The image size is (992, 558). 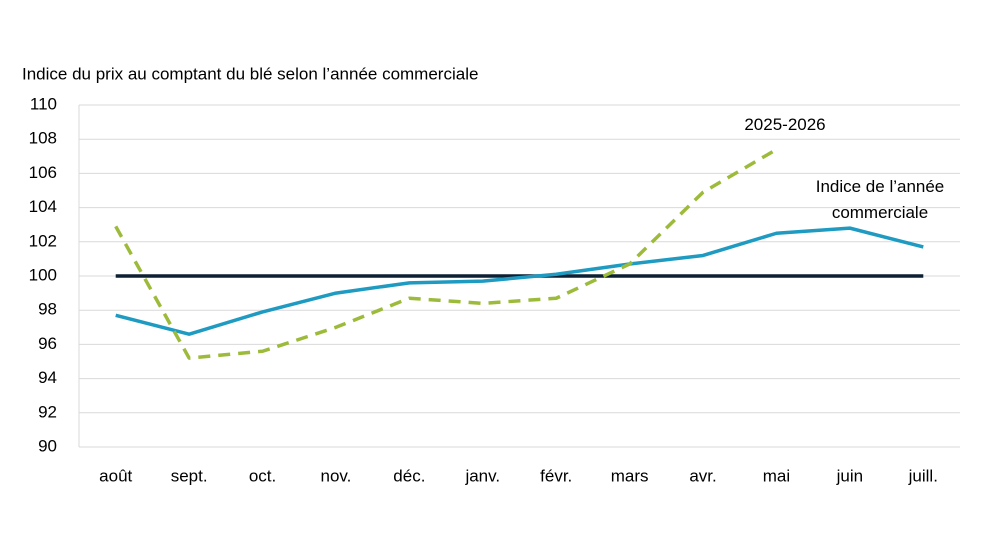 What do you see at coordinates (47, 343) in the screenshot?
I see `y-tick-label: 96` at bounding box center [47, 343].